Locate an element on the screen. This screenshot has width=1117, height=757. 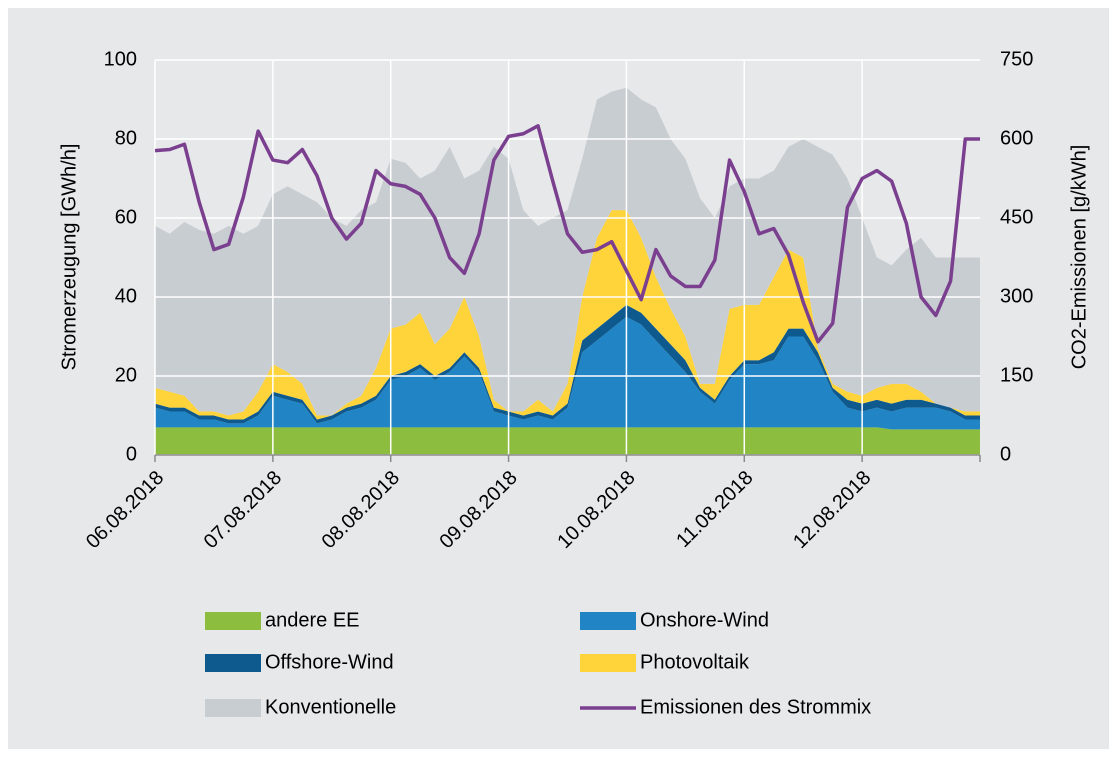
y-tick-label: 0 is located at coordinates (131, 454).